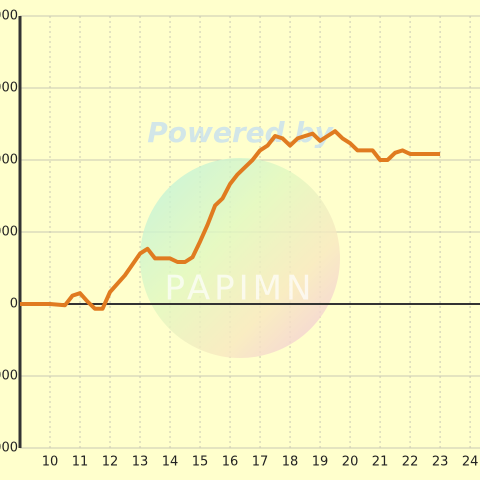 This screenshot has width=480, height=480. What do you see at coordinates (200, 462) in the screenshot?
I see `x-tick-label: 15` at bounding box center [200, 462].